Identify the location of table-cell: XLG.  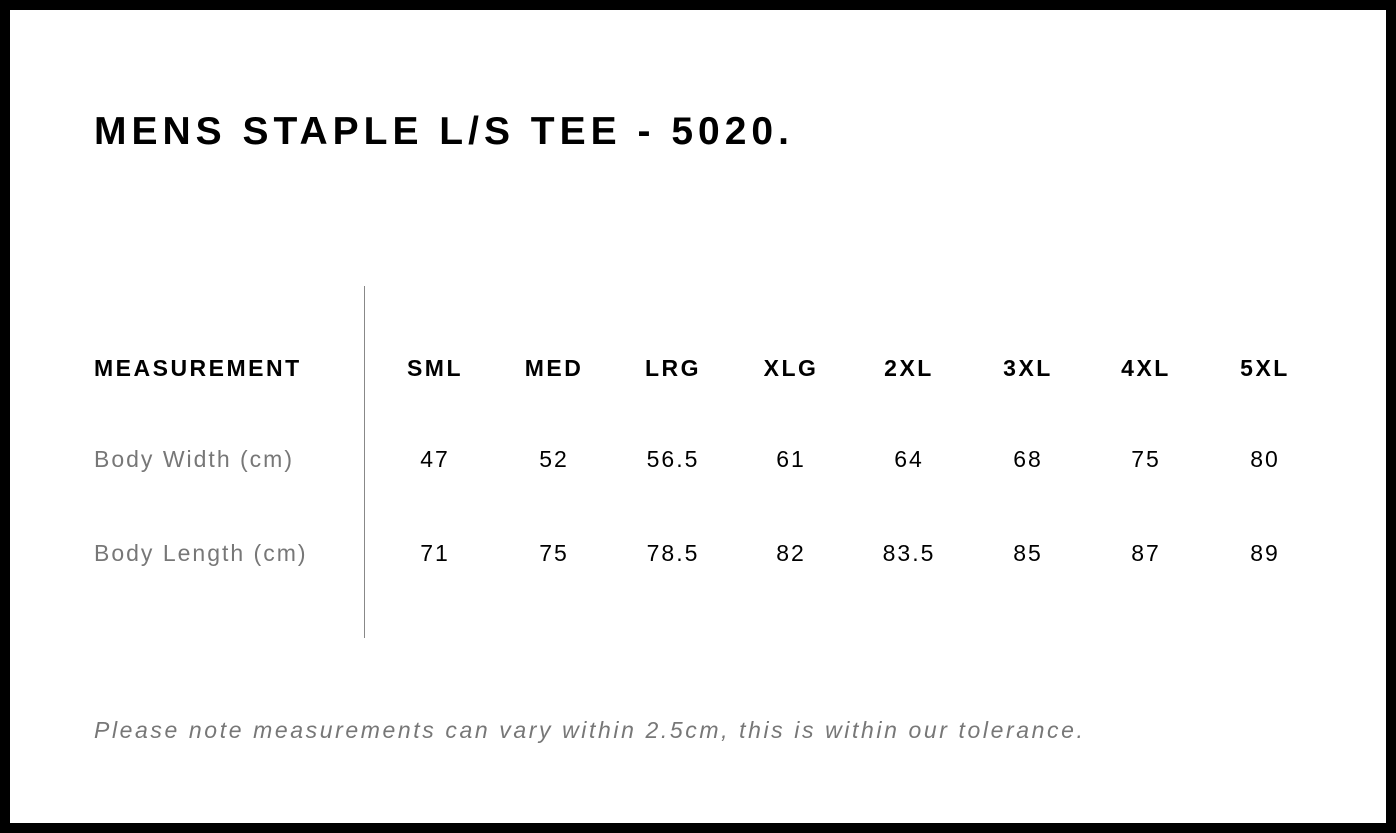
(791, 368).